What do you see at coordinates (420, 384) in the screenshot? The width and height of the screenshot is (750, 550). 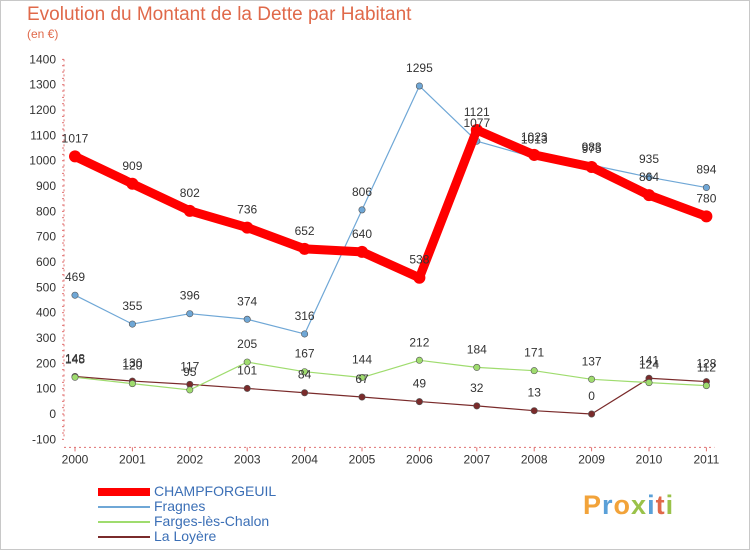 I see `data-label: 49` at bounding box center [420, 384].